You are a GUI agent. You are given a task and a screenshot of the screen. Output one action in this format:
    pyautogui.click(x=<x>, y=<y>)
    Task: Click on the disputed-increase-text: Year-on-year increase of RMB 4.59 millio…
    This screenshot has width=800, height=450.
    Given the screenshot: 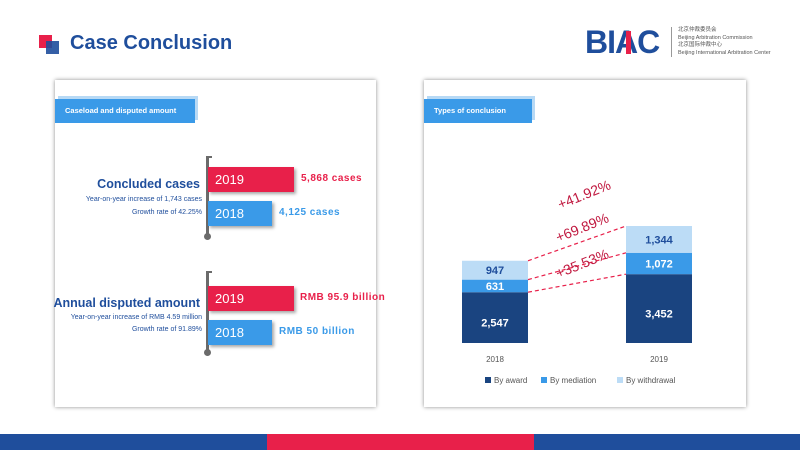 What is the action you would take?
    pyautogui.click(x=136, y=317)
    